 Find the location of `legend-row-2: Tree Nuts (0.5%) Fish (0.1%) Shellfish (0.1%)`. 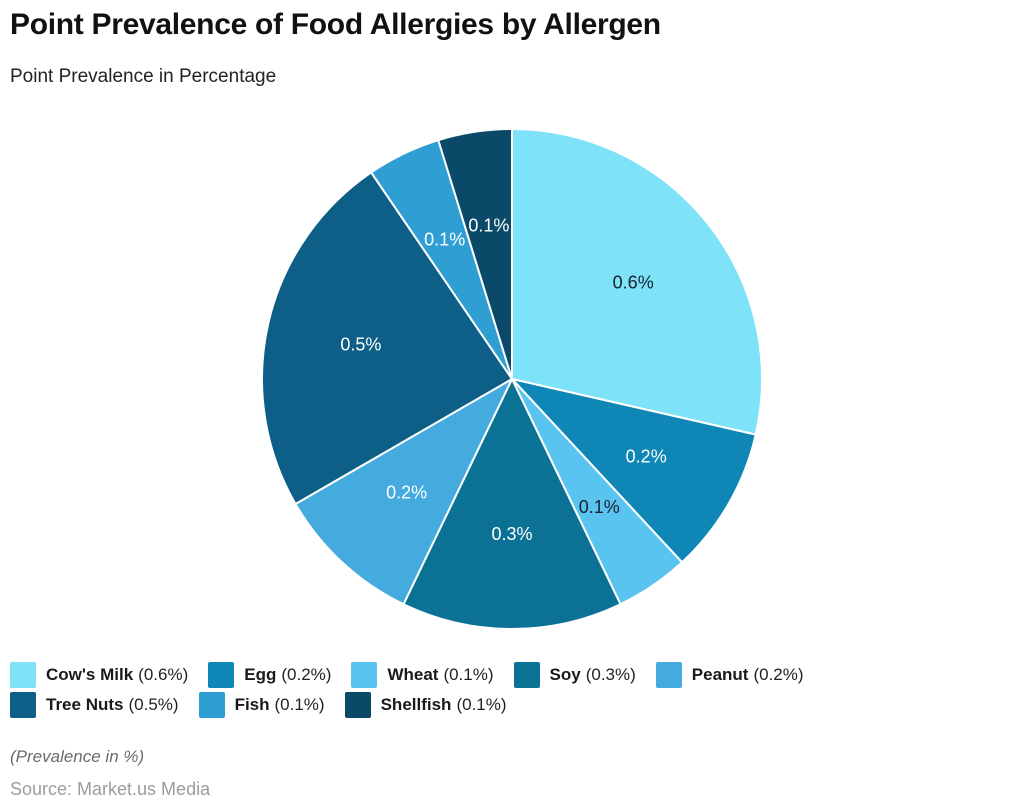

legend-row-2: Tree Nuts (0.5%) Fish (0.1%) Shellfish (0.1%) is located at coordinates (512, 705).